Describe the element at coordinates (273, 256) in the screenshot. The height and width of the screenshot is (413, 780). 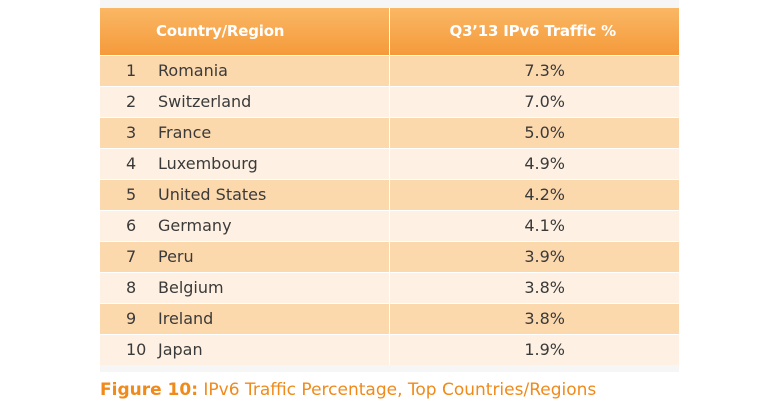
I see `country-cell: Peru` at that location.